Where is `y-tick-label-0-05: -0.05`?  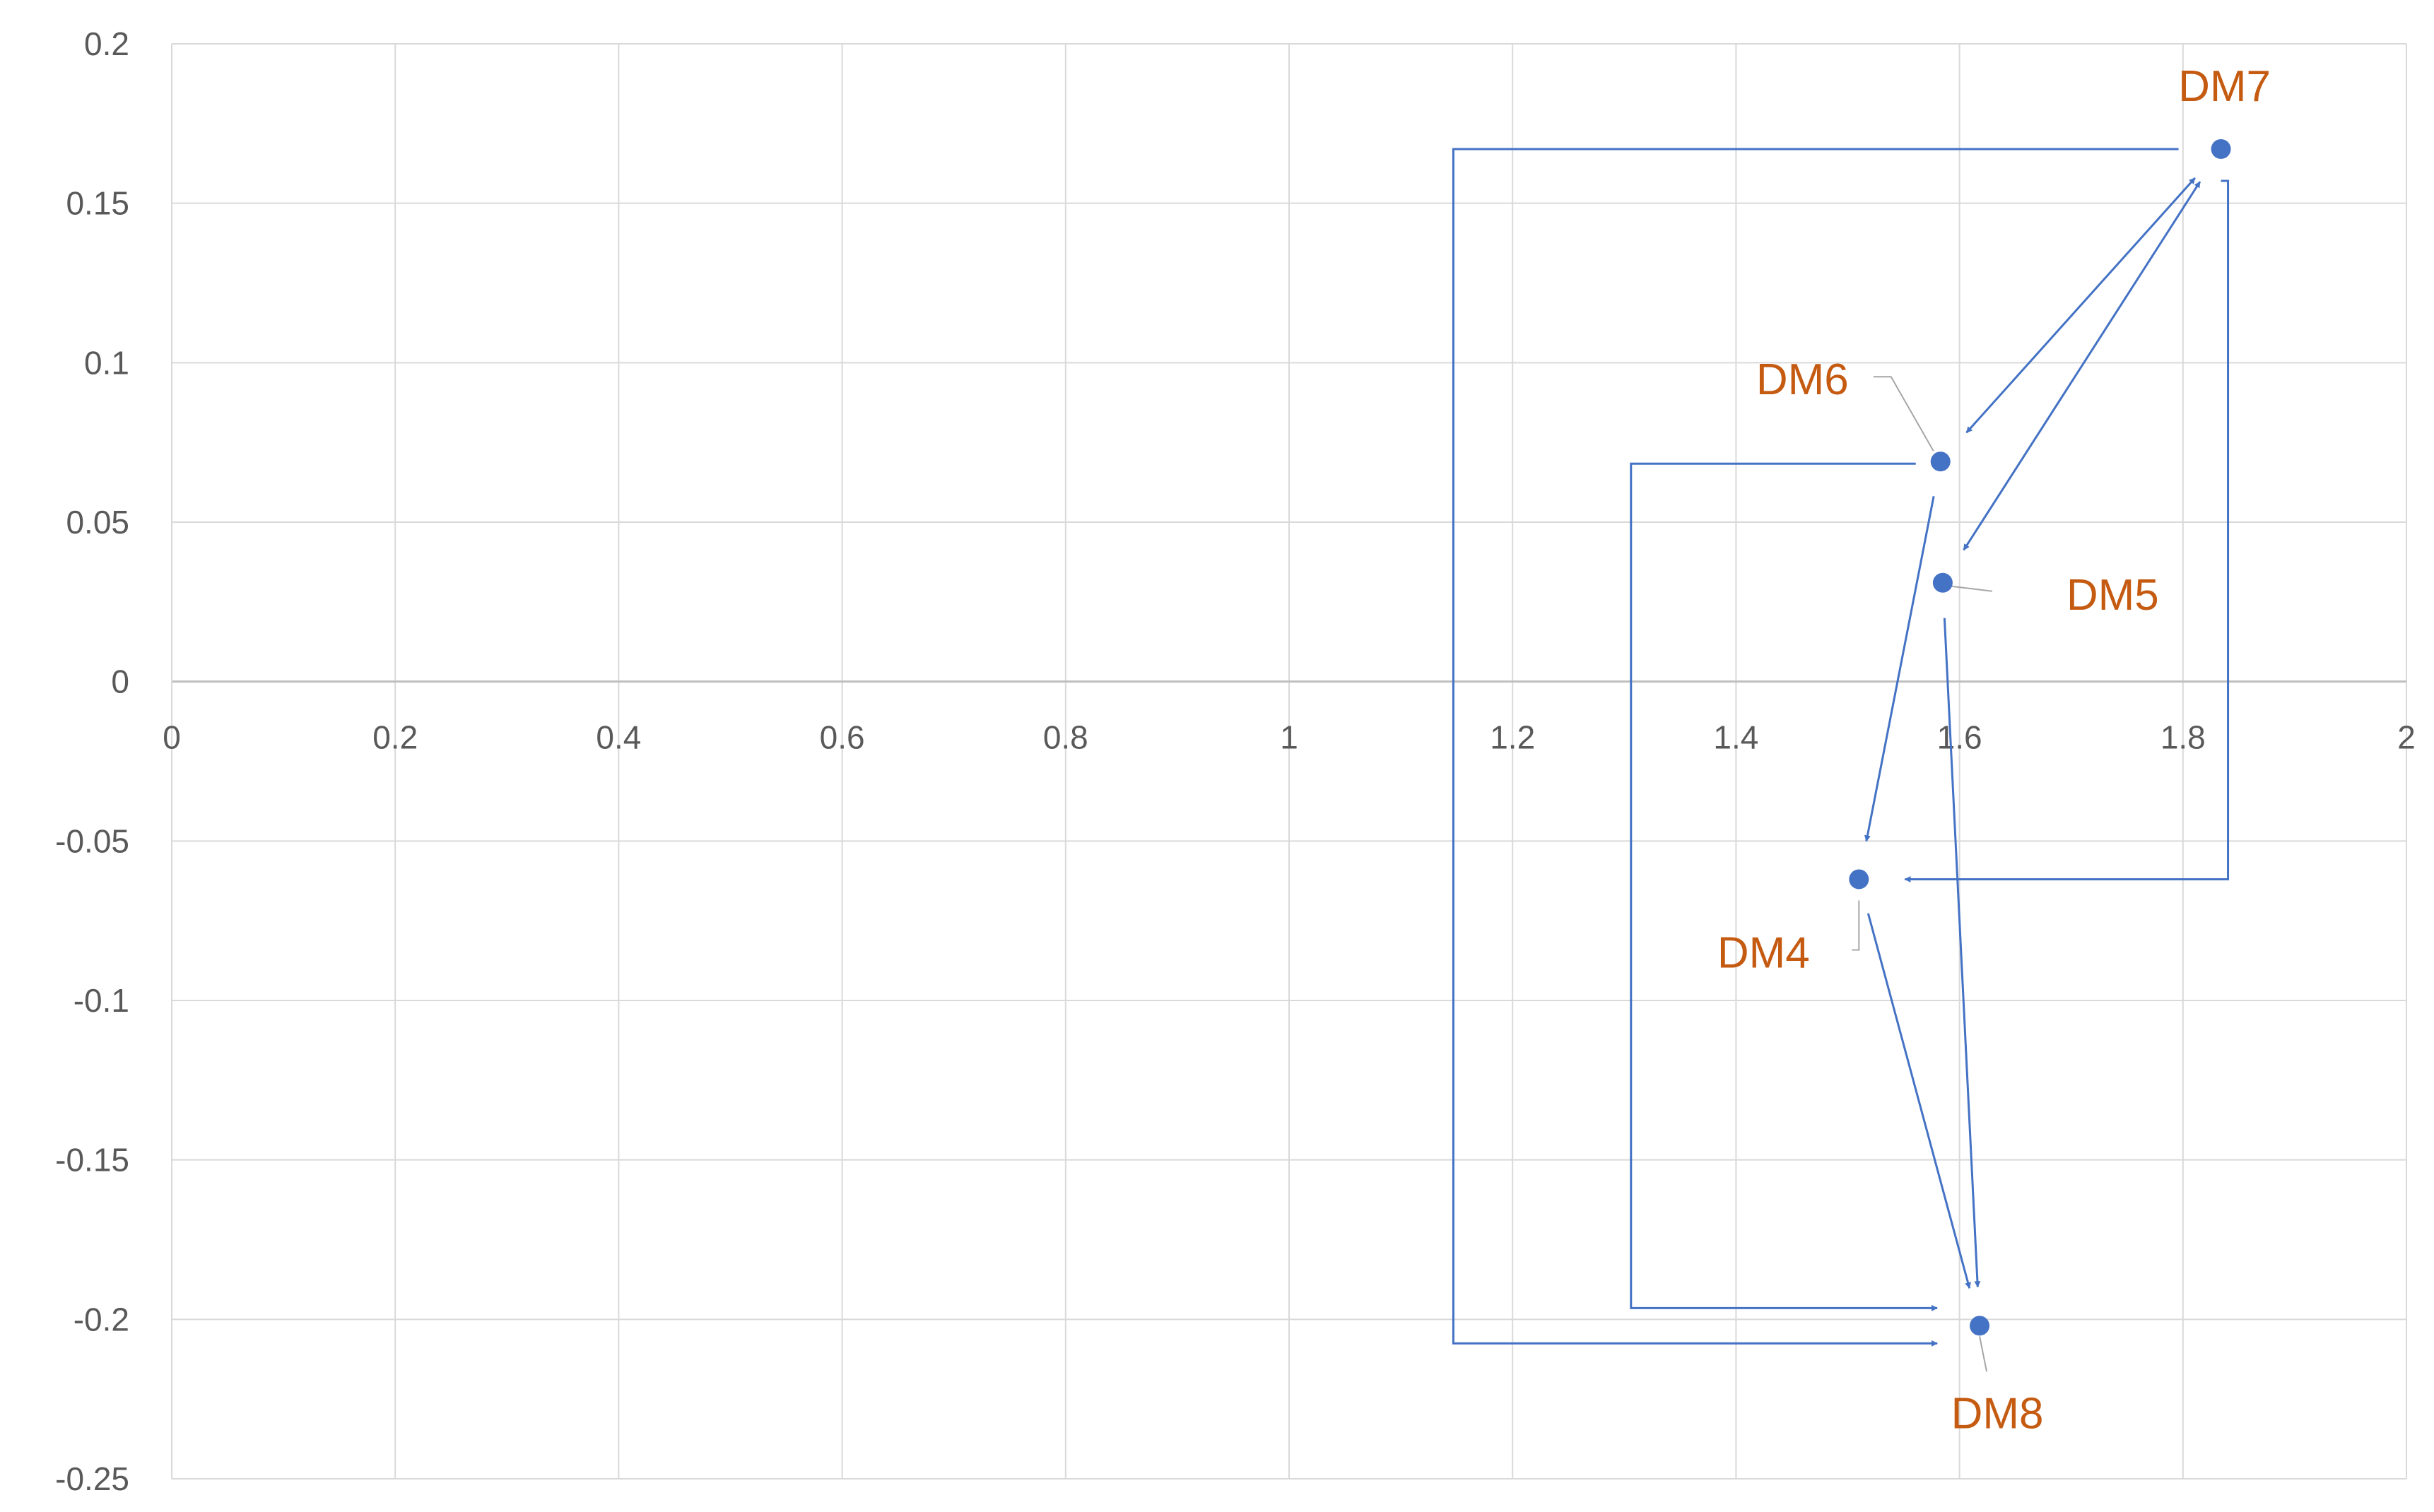 y-tick-label-0-05: -0.05 is located at coordinates (92, 840).